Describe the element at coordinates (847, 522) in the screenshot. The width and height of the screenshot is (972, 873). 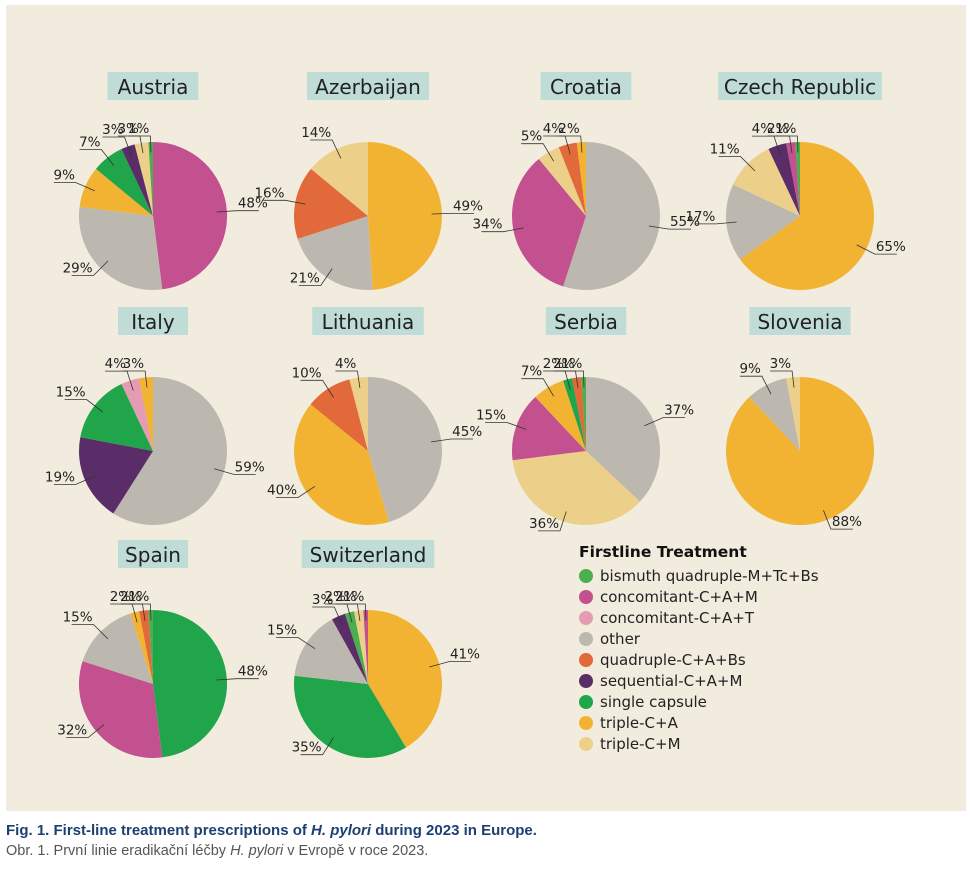
I see `pie-slice-label: 88%` at that location.